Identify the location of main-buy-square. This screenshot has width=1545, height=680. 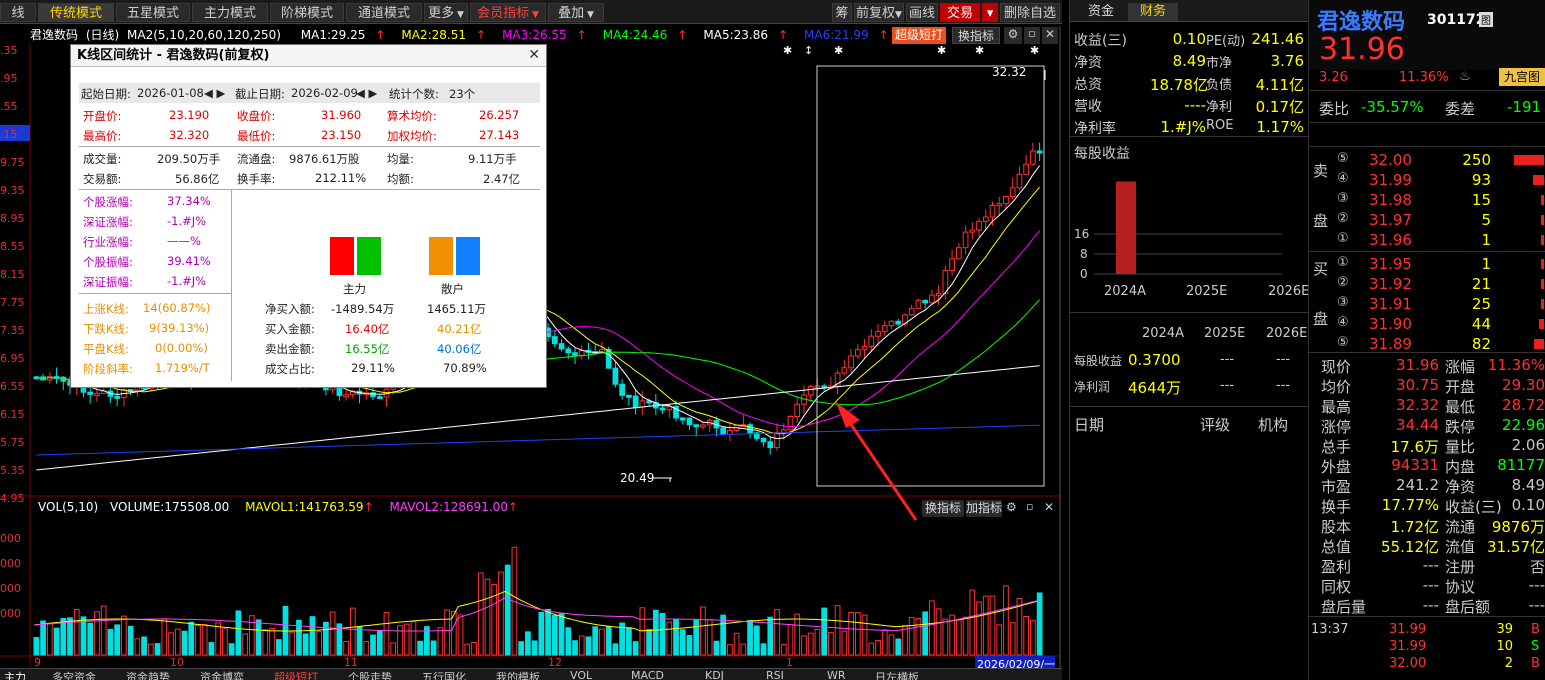
(342, 256).